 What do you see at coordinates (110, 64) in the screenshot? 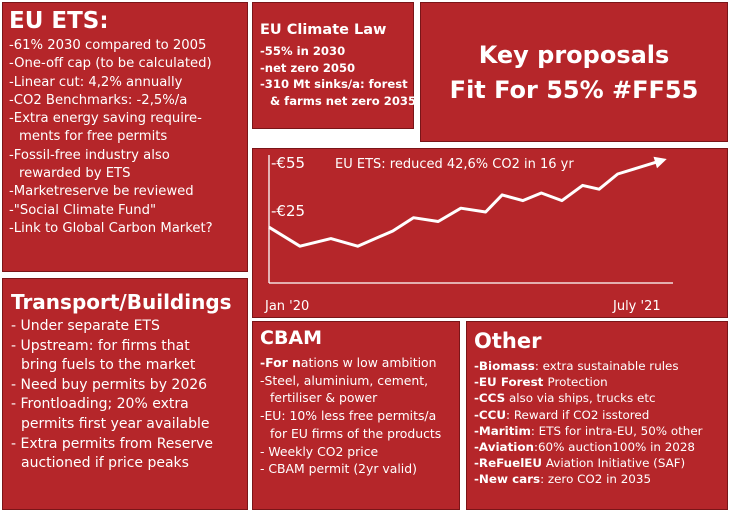
I see `eu-ets-line: -One-off cap (to be calculated)` at bounding box center [110, 64].